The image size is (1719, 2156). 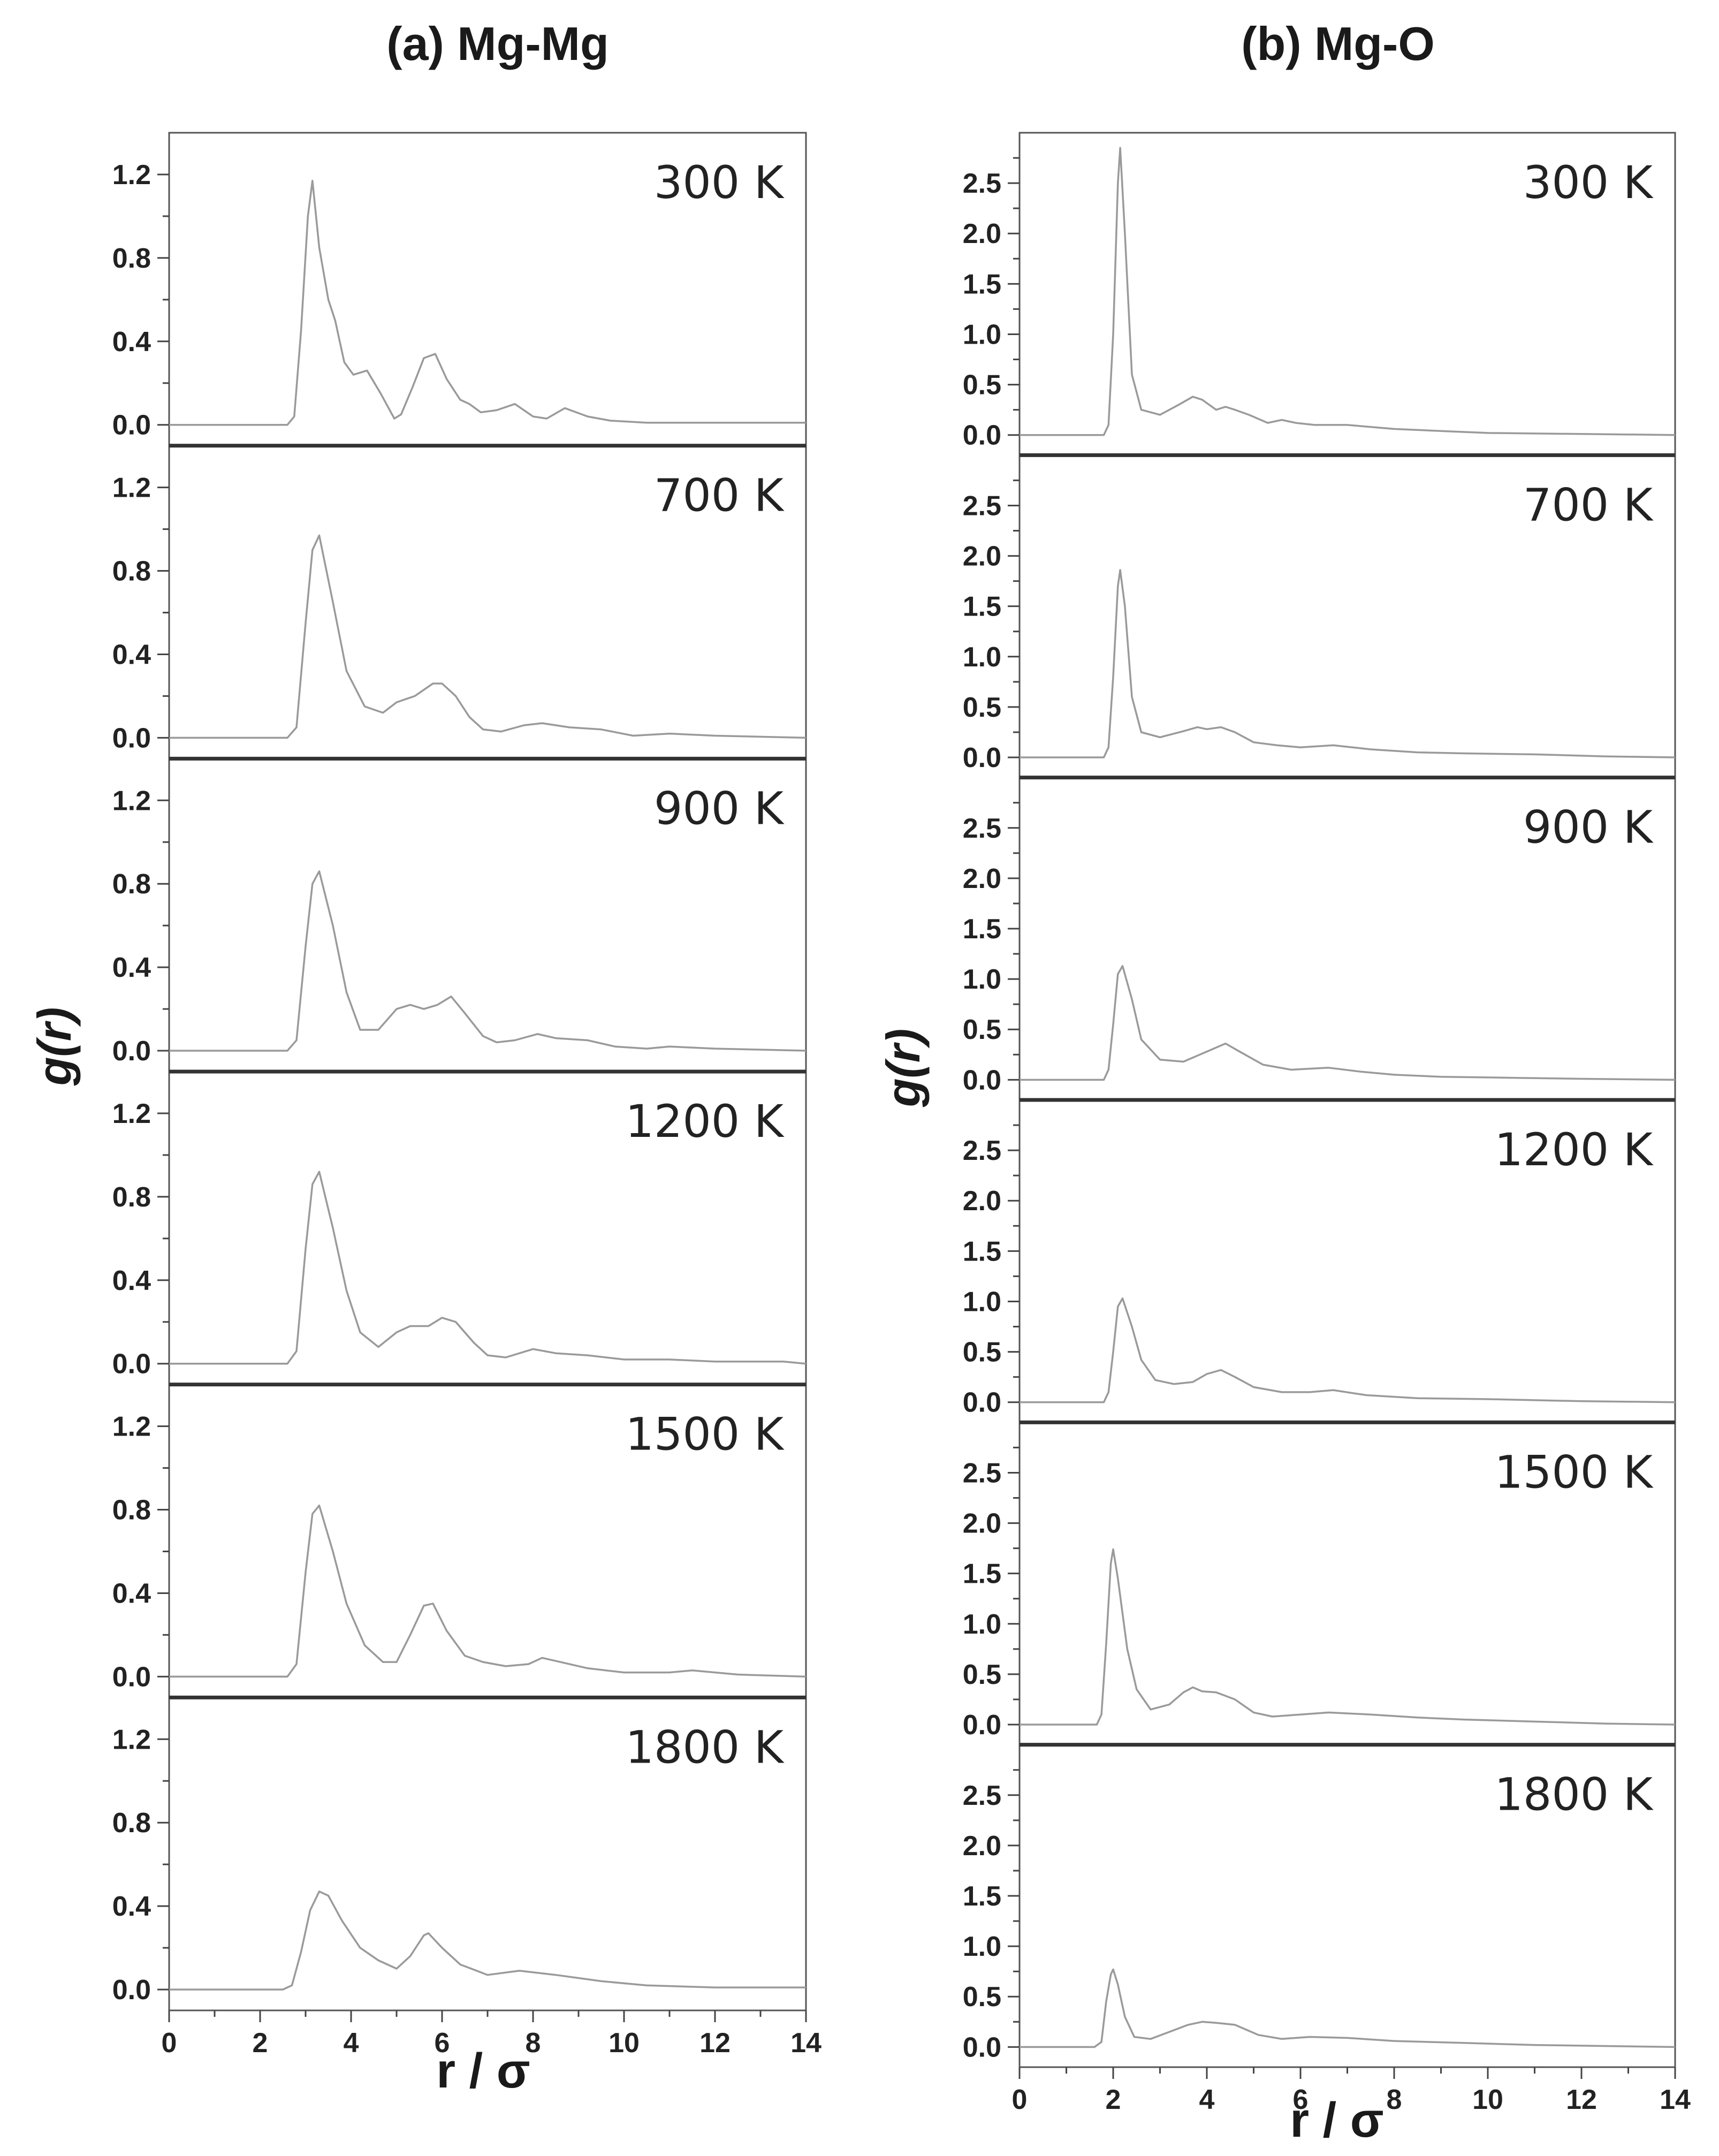 I want to click on series-label: 300 K, so click(x=719, y=182).